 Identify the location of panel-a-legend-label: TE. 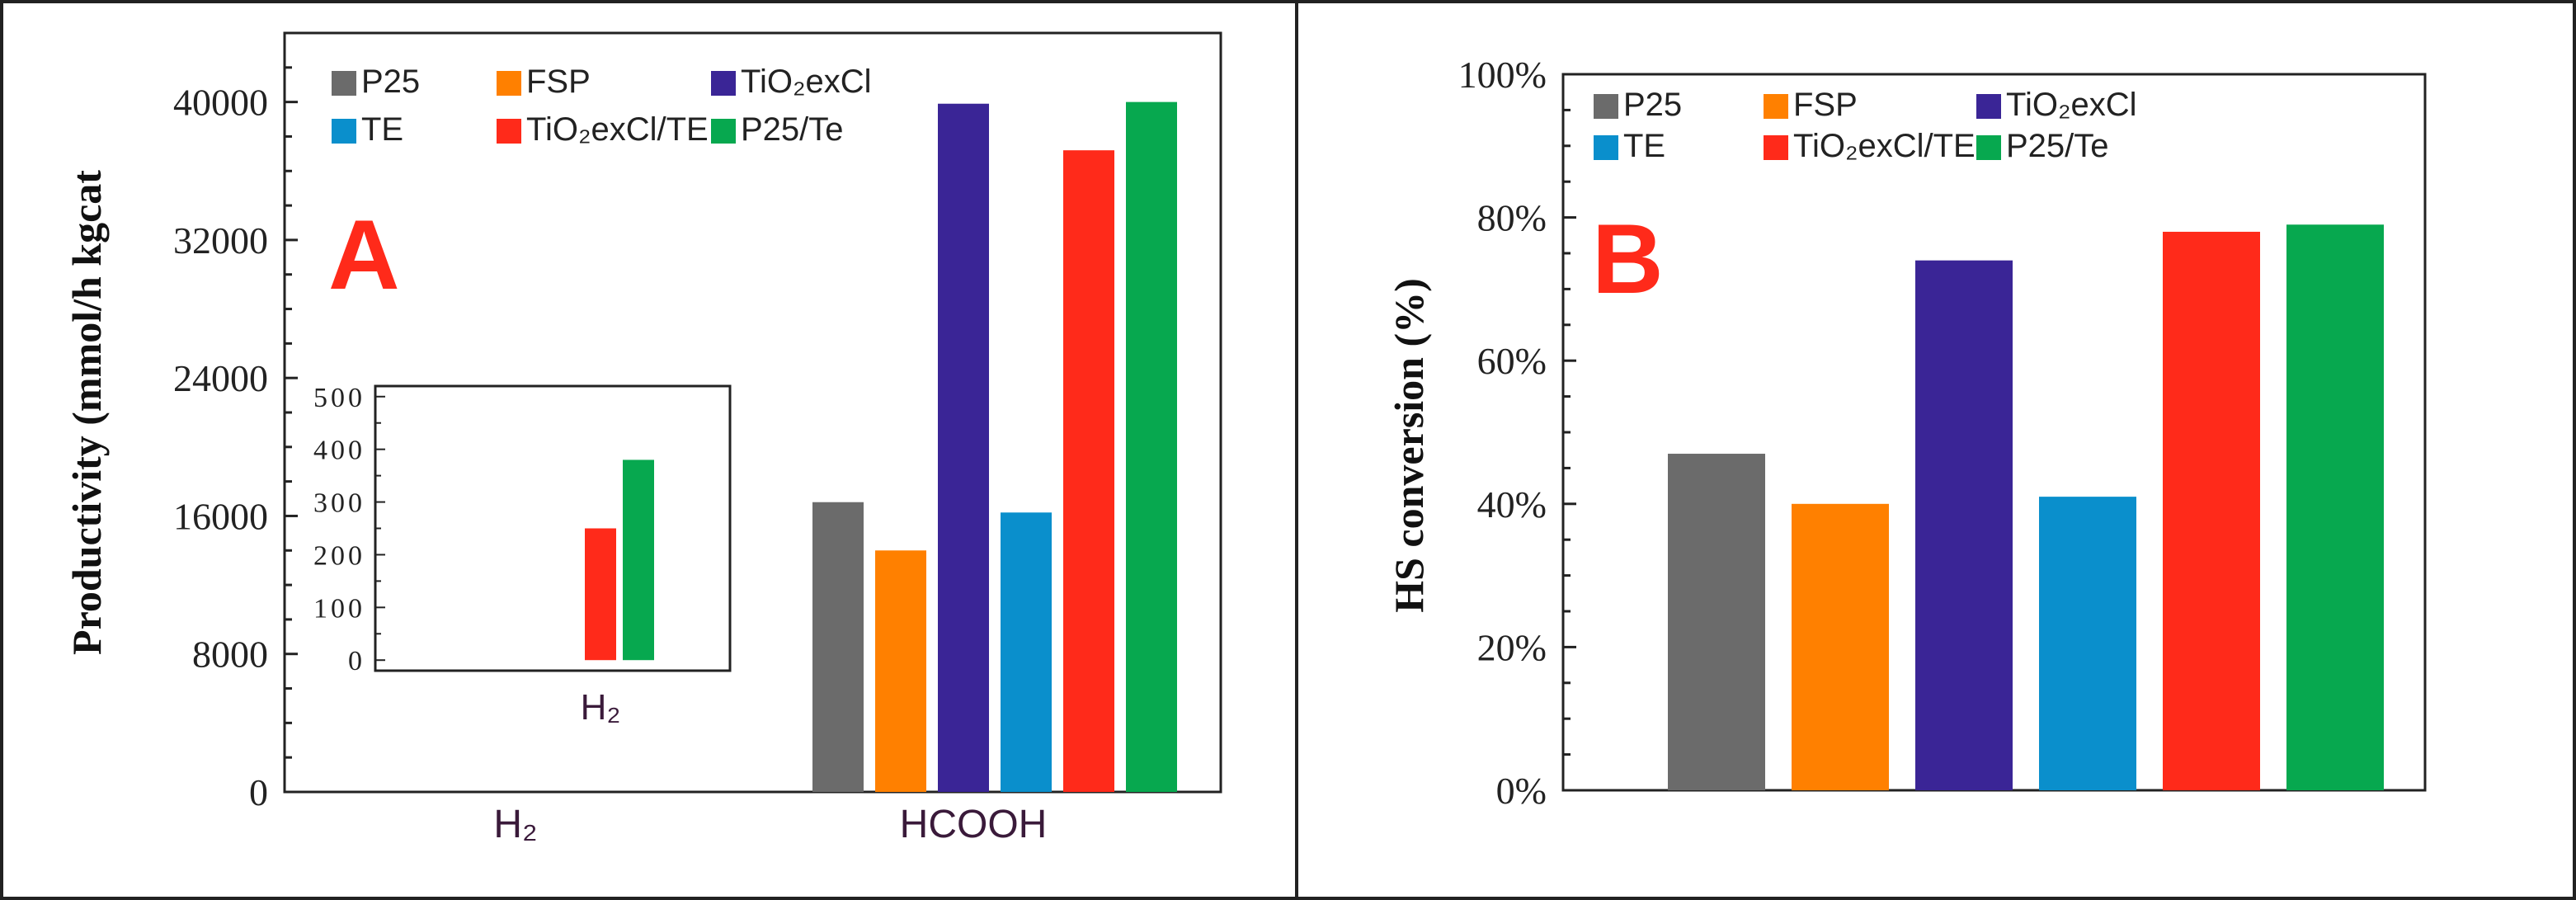
(382, 129).